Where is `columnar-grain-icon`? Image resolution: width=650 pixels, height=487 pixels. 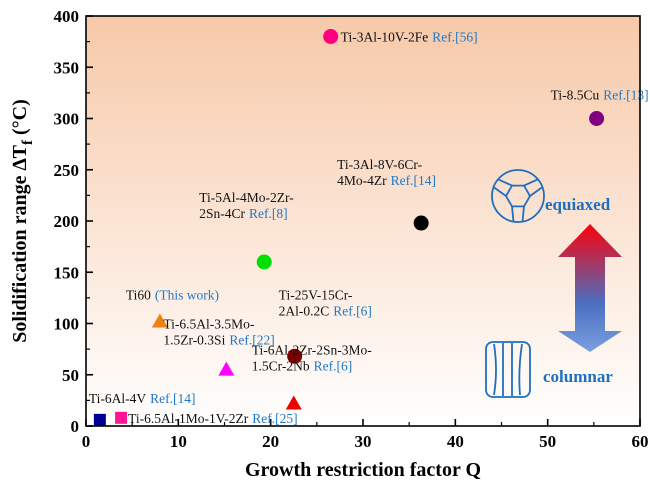 columnar-grain-icon is located at coordinates (508, 369).